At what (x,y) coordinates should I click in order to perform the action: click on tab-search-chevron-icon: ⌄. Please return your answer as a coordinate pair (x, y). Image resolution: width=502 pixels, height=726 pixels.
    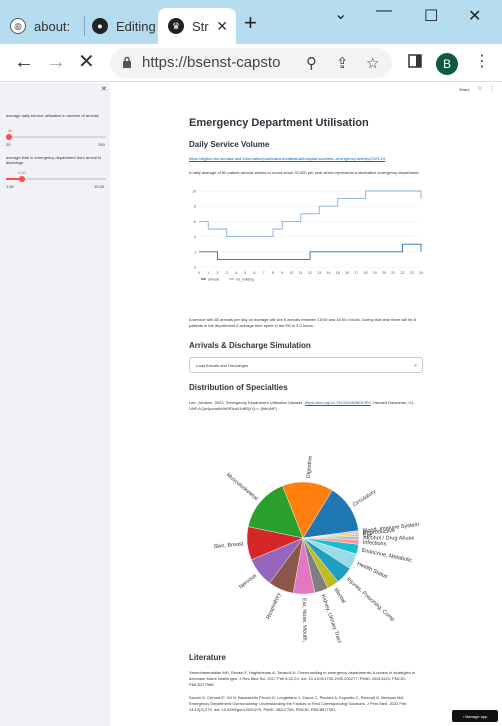
    Looking at the image, I should click on (341, 14).